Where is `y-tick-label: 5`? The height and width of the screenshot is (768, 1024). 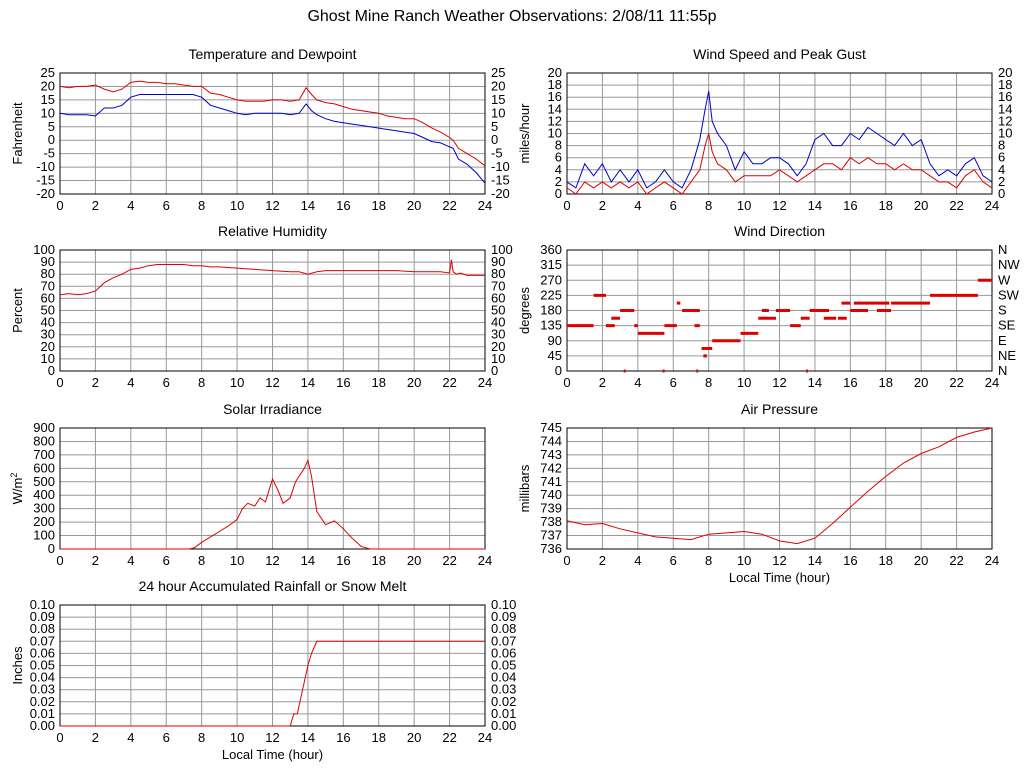
y-tick-label: 5 is located at coordinates (51, 126).